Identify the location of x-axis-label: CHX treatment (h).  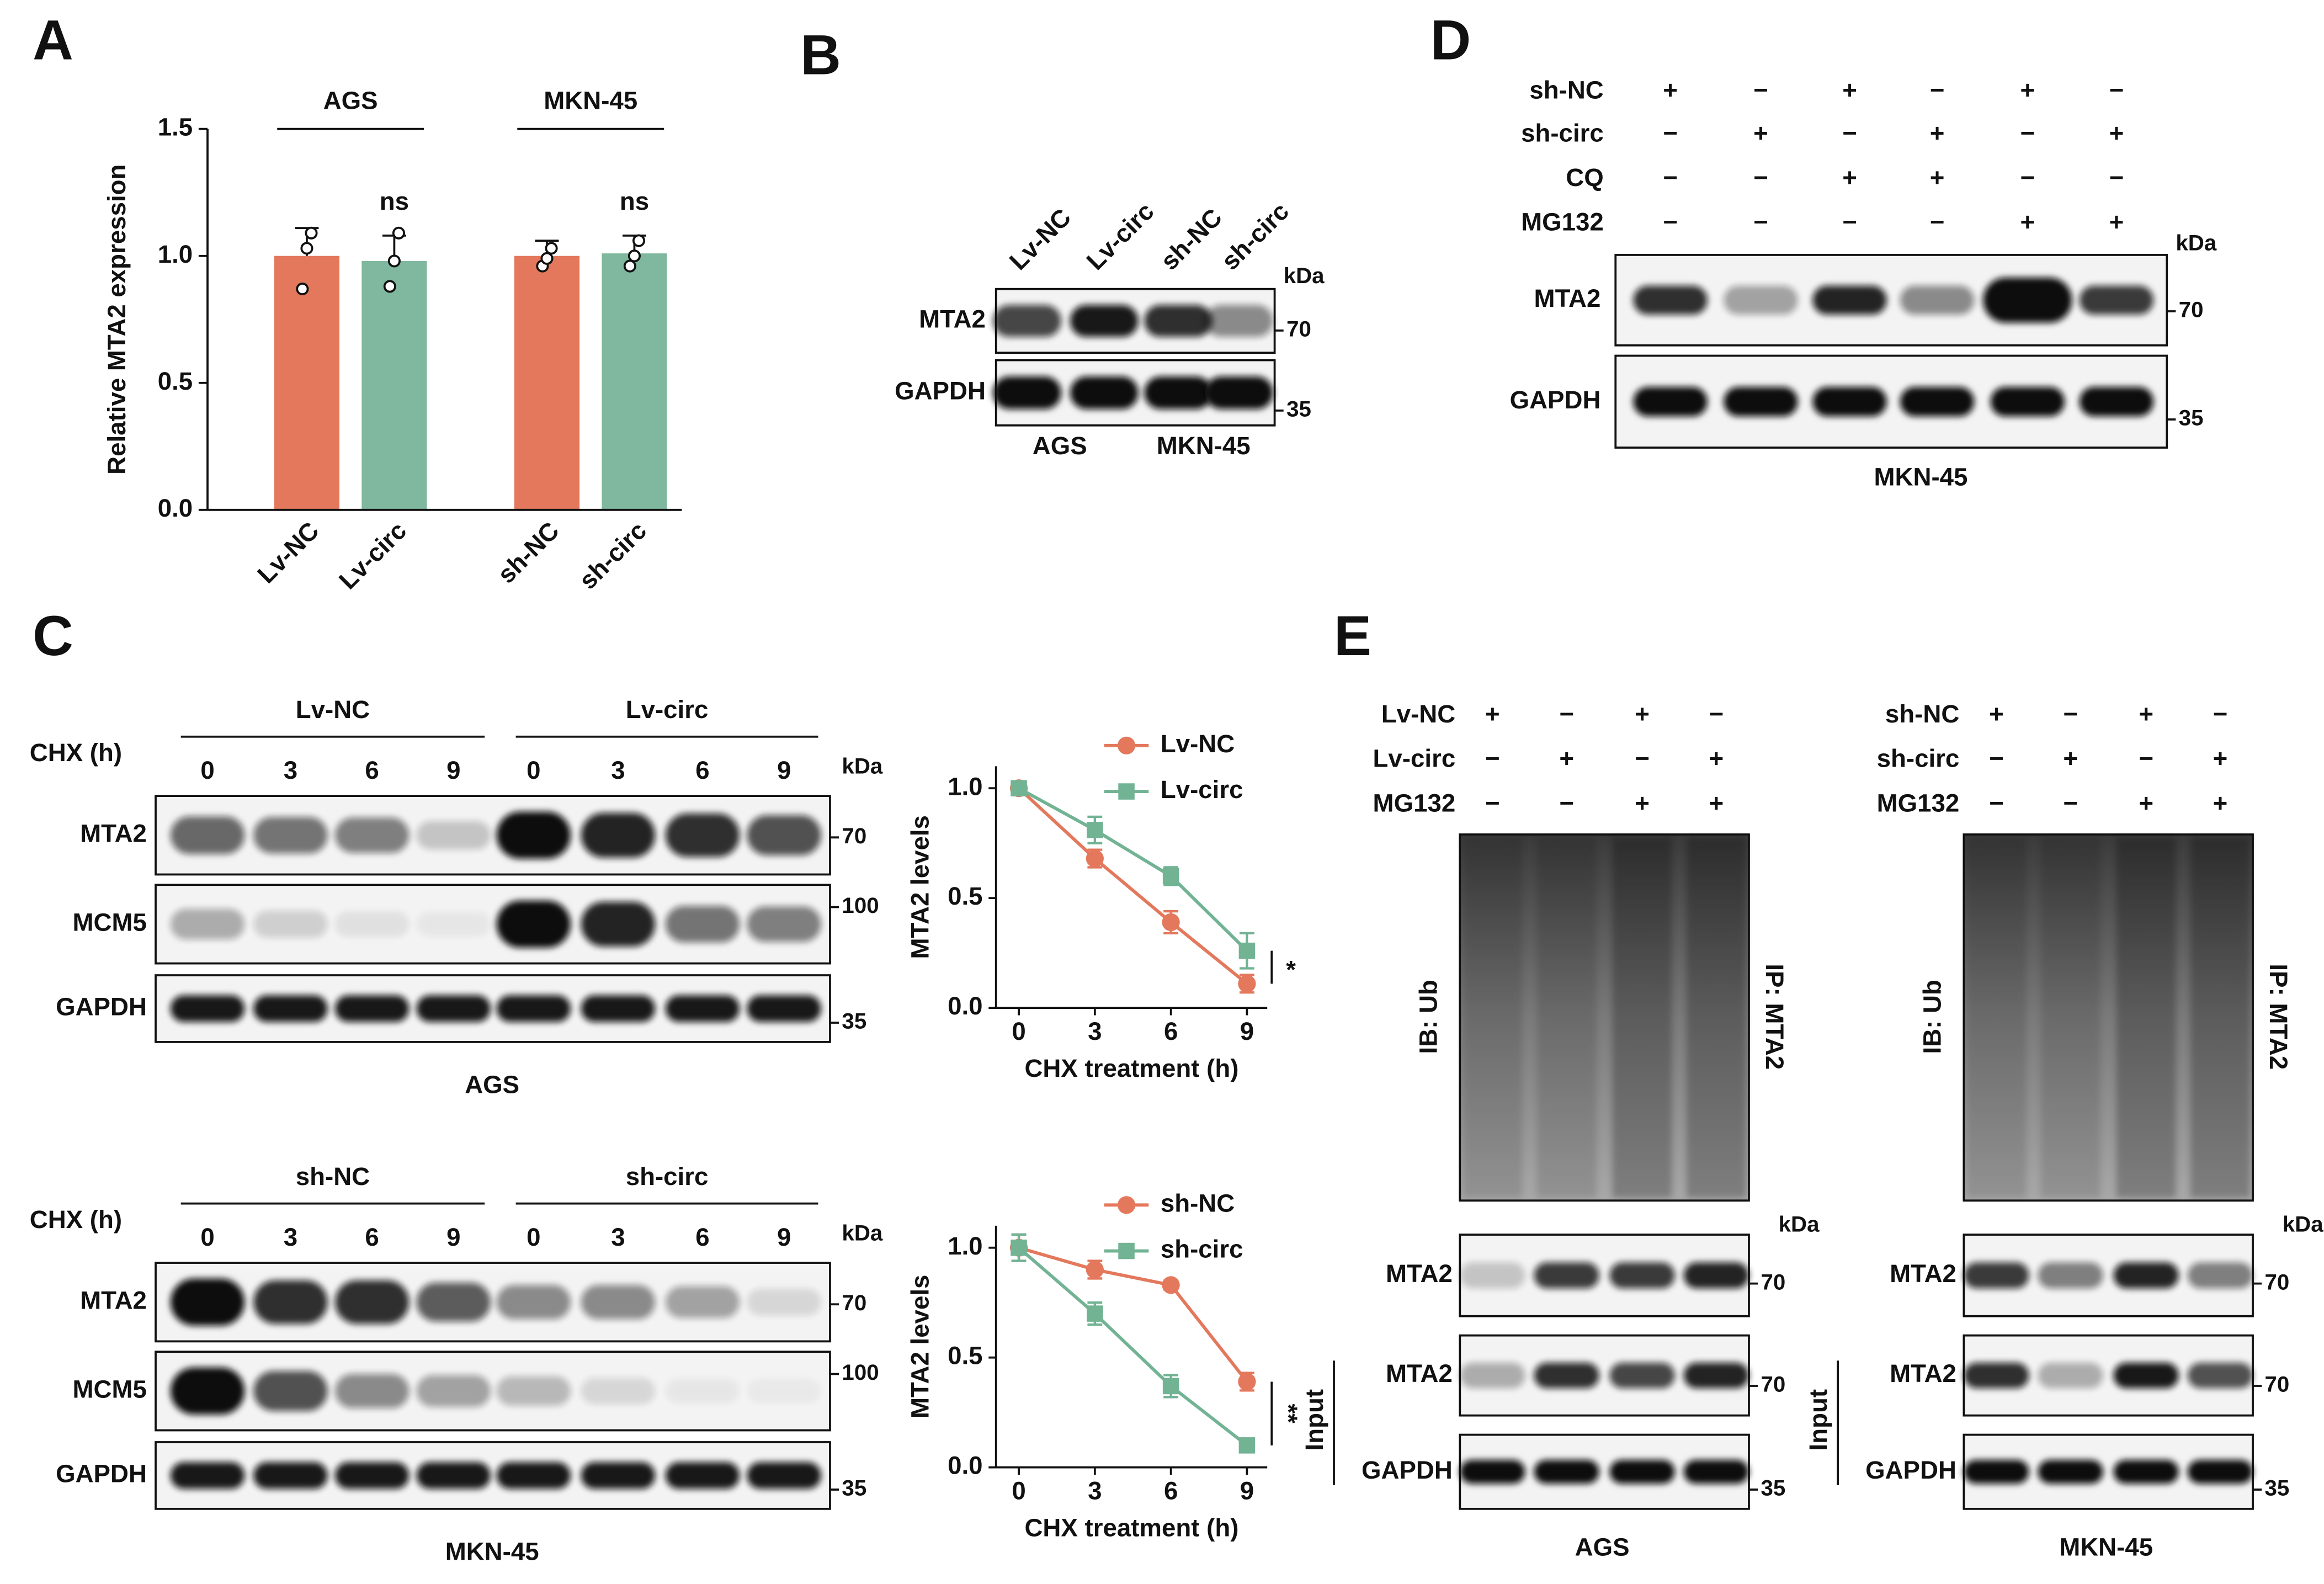
(1131, 1068).